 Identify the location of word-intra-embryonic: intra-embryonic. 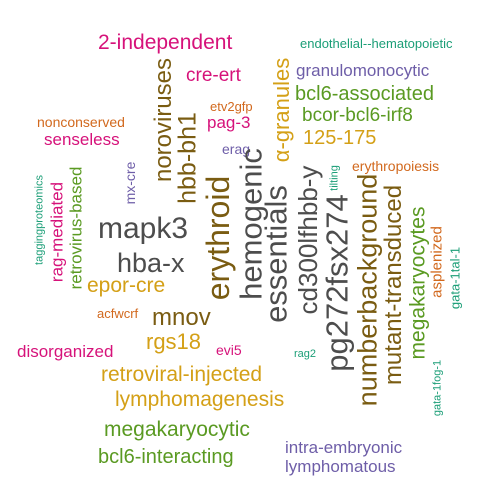
(344, 447).